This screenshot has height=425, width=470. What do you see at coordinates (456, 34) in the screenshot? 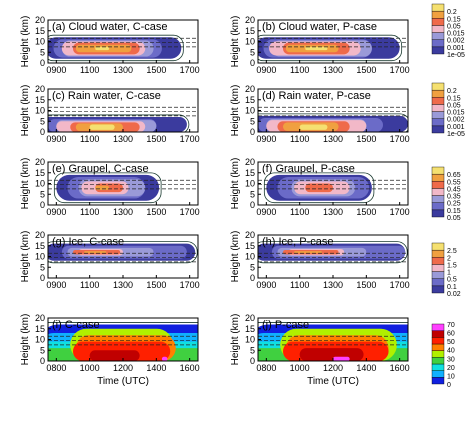
I see `colorbar-label: 0.015` at bounding box center [456, 34].